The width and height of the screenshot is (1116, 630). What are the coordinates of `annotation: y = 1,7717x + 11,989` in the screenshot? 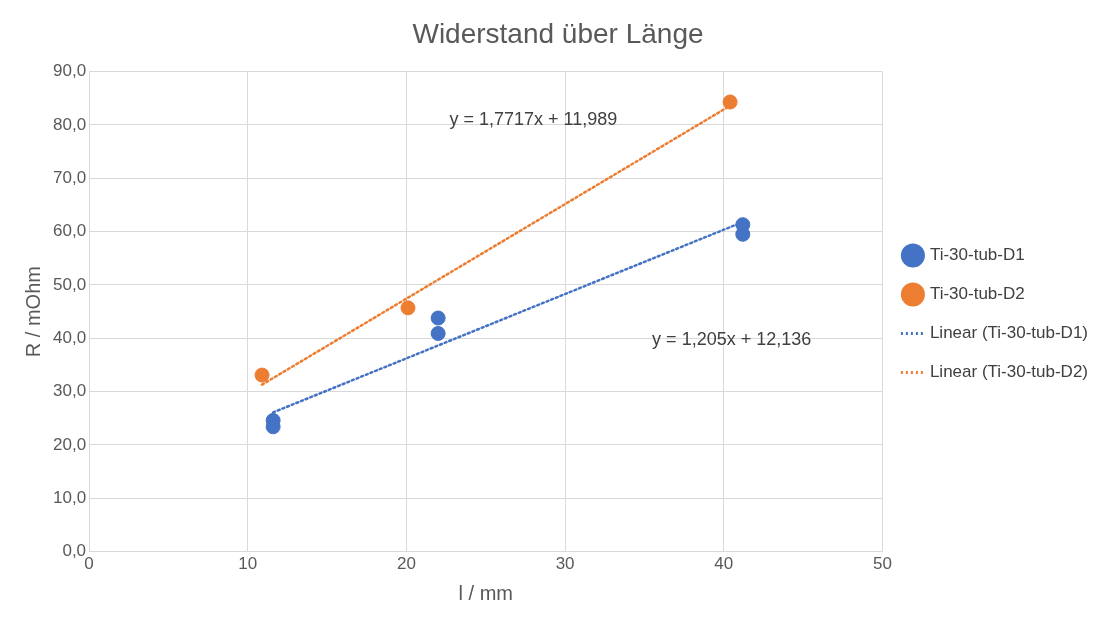 It's located at (533, 118).